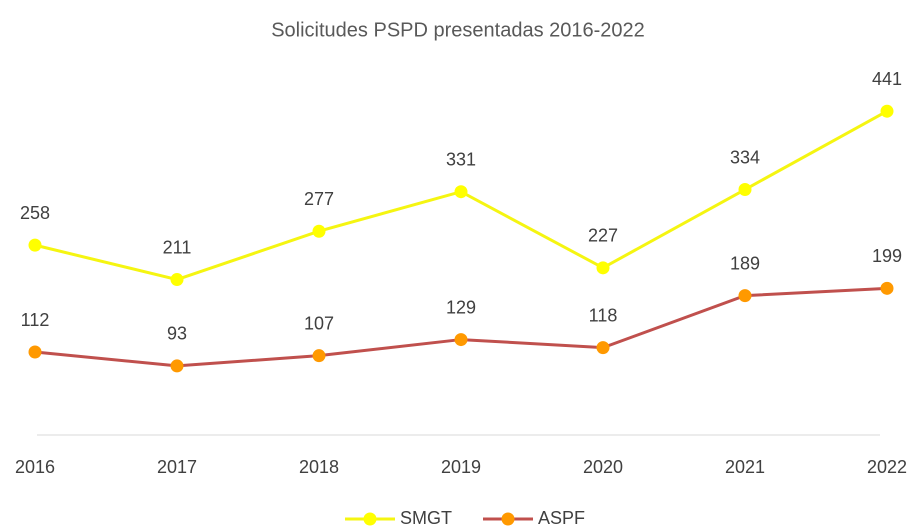 The height and width of the screenshot is (528, 916). What do you see at coordinates (35, 213) in the screenshot?
I see `data-label: 258` at bounding box center [35, 213].